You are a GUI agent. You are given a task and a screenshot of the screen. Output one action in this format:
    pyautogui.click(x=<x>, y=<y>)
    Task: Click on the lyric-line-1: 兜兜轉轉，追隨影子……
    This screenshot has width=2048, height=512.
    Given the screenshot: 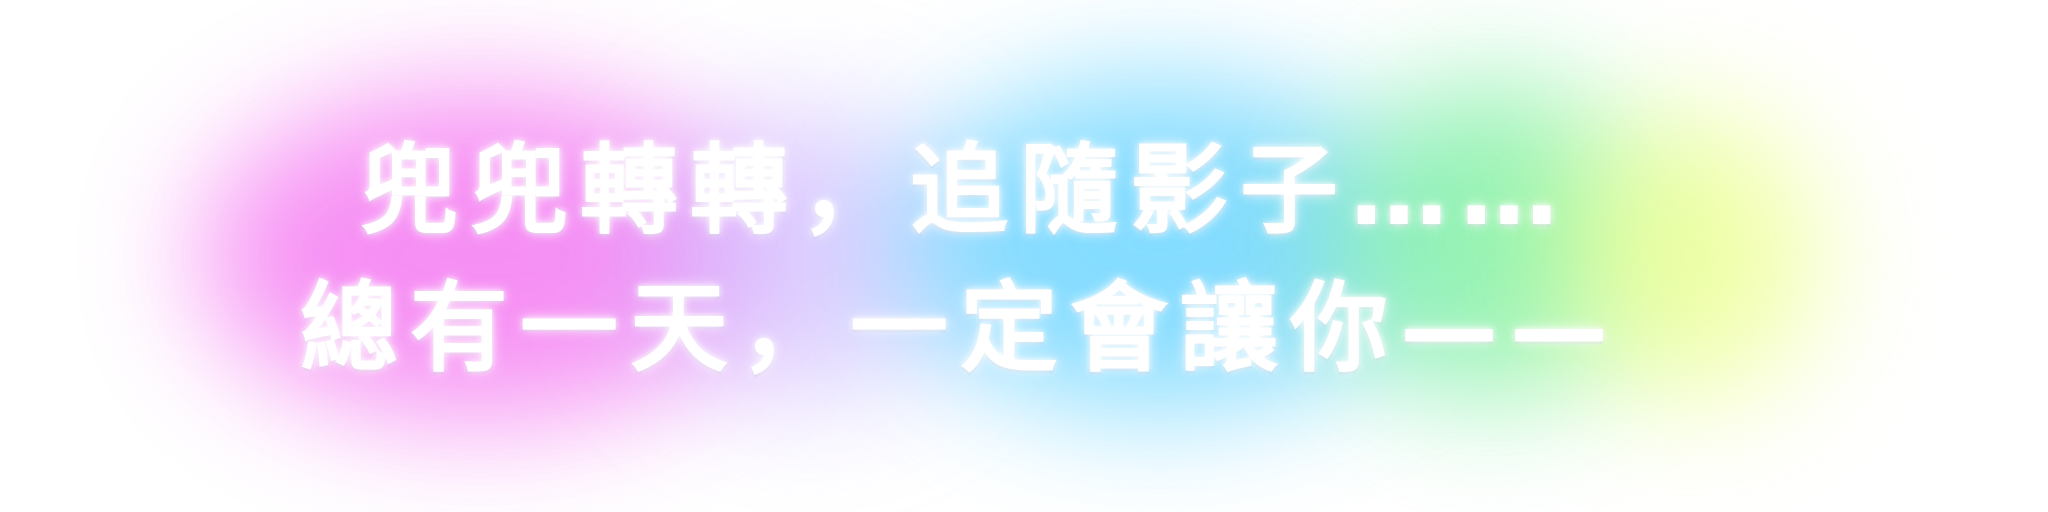 What is the action you would take?
    pyautogui.click(x=965, y=191)
    